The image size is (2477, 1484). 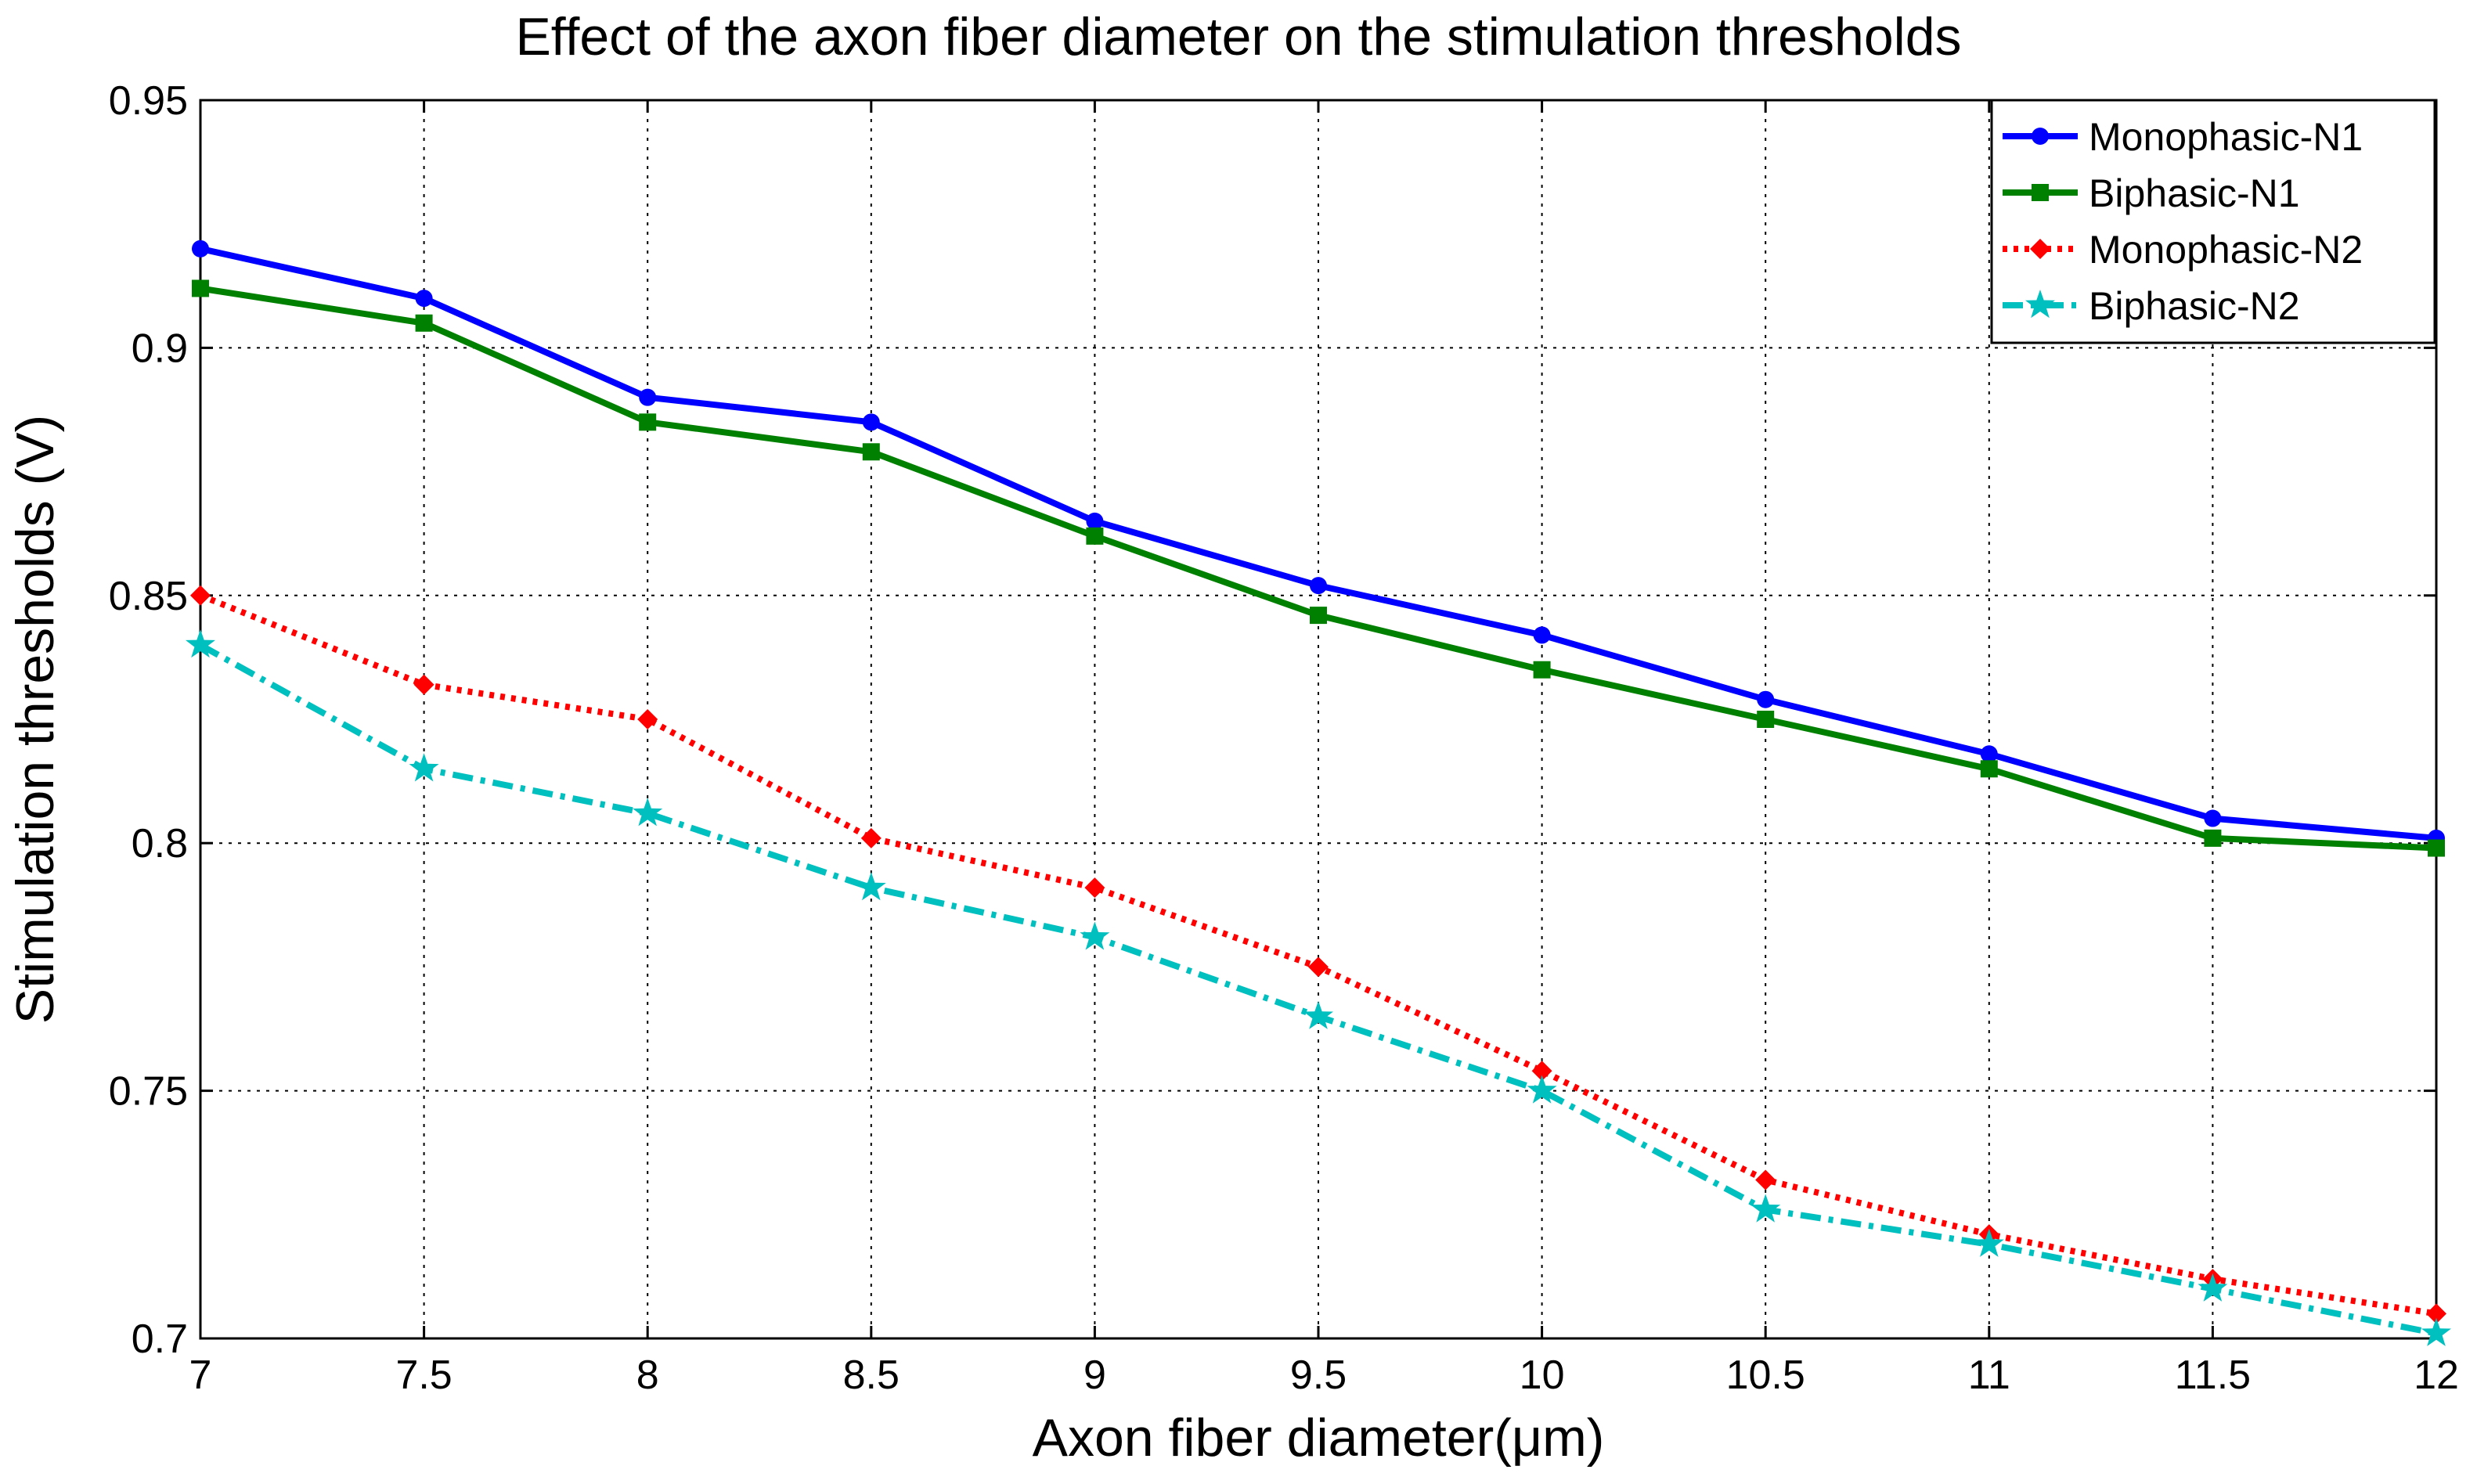 I want to click on legend-label: Monophasic-N1, so click(x=2226, y=137).